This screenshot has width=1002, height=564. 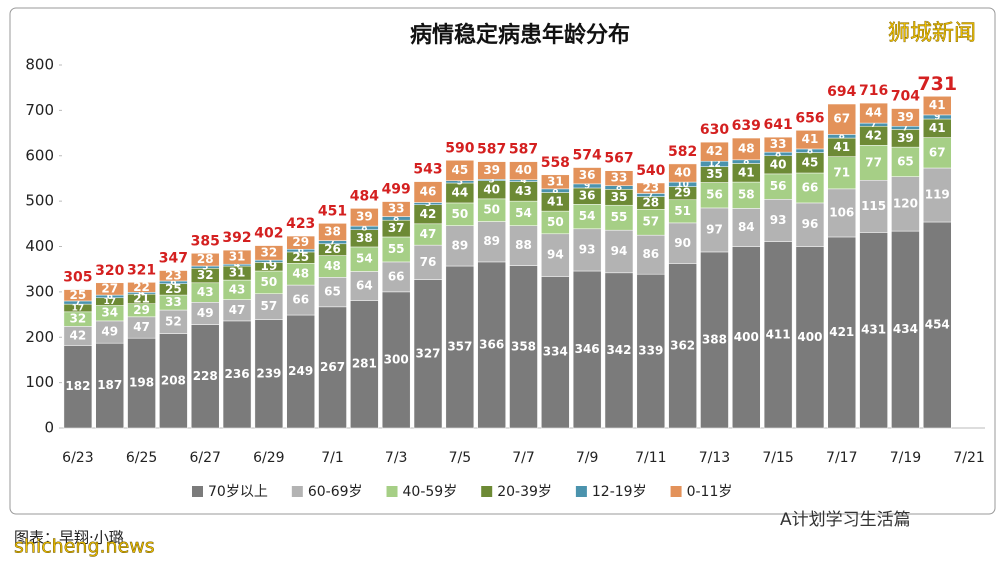 What do you see at coordinates (714, 164) in the screenshot?
I see `segment-label: 12` at bounding box center [714, 164].